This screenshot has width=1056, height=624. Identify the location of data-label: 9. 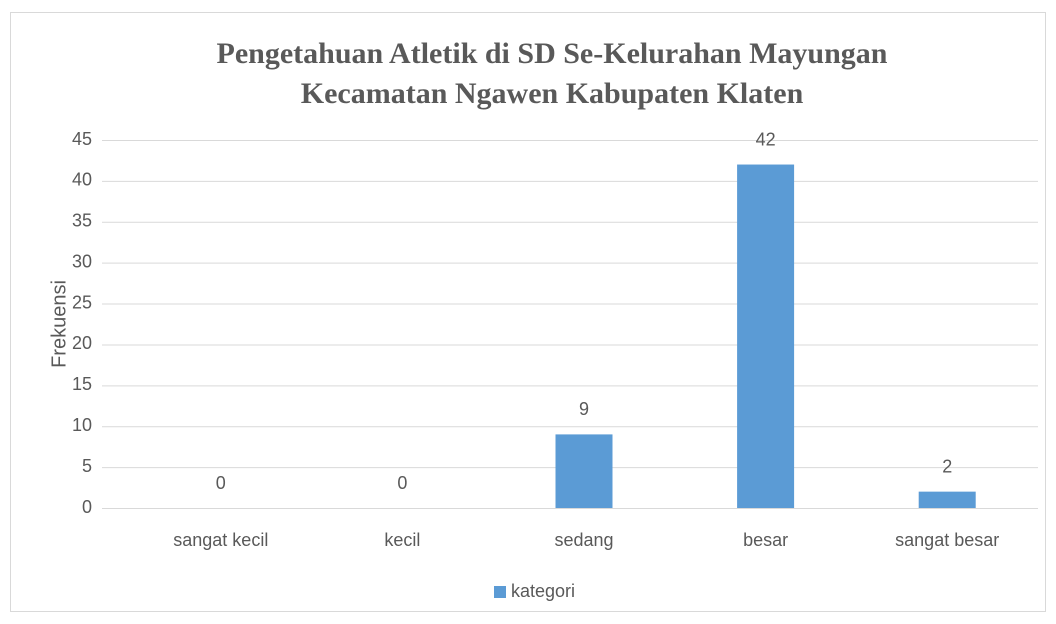
(584, 409).